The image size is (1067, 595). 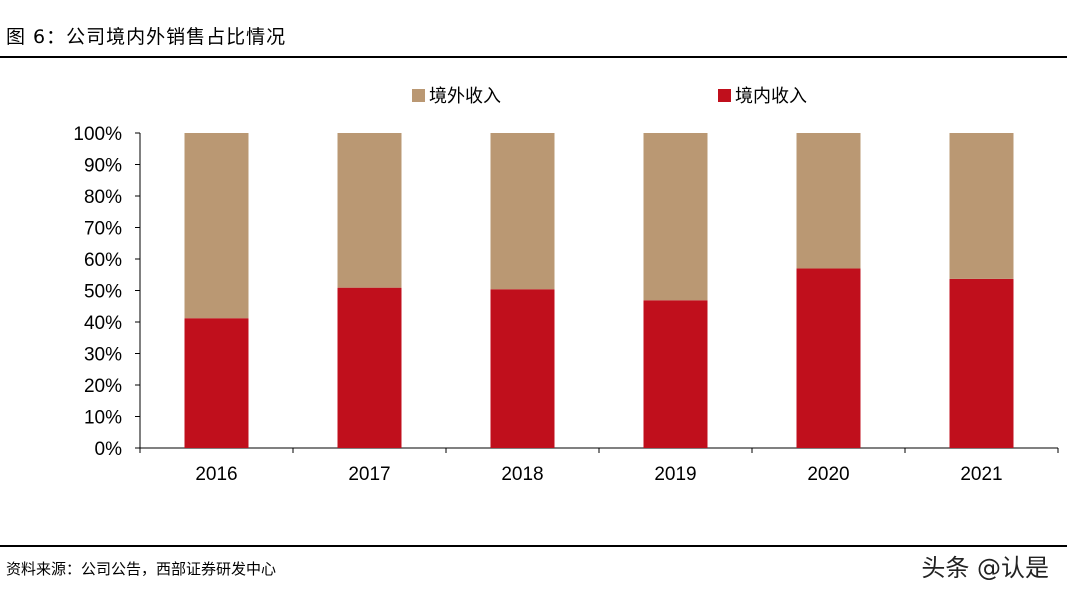 I want to click on bar-2018-domestic, so click(x=522, y=368).